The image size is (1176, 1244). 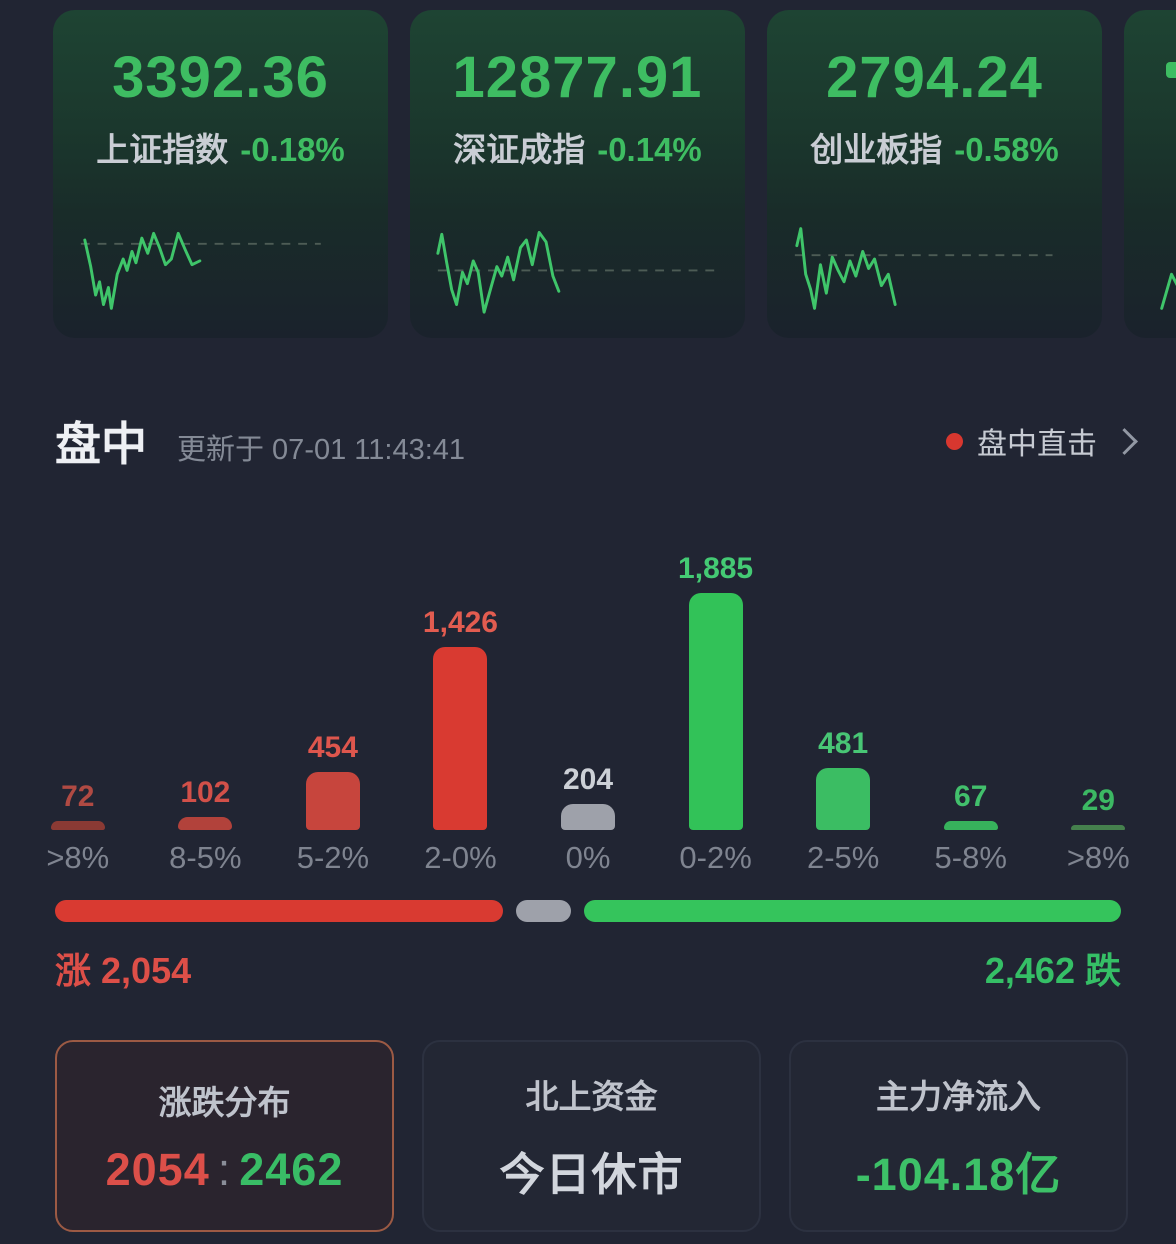 What do you see at coordinates (224, 1136) in the screenshot?
I see `updown-distribution-card: 涨跌分布 2054:2462` at bounding box center [224, 1136].